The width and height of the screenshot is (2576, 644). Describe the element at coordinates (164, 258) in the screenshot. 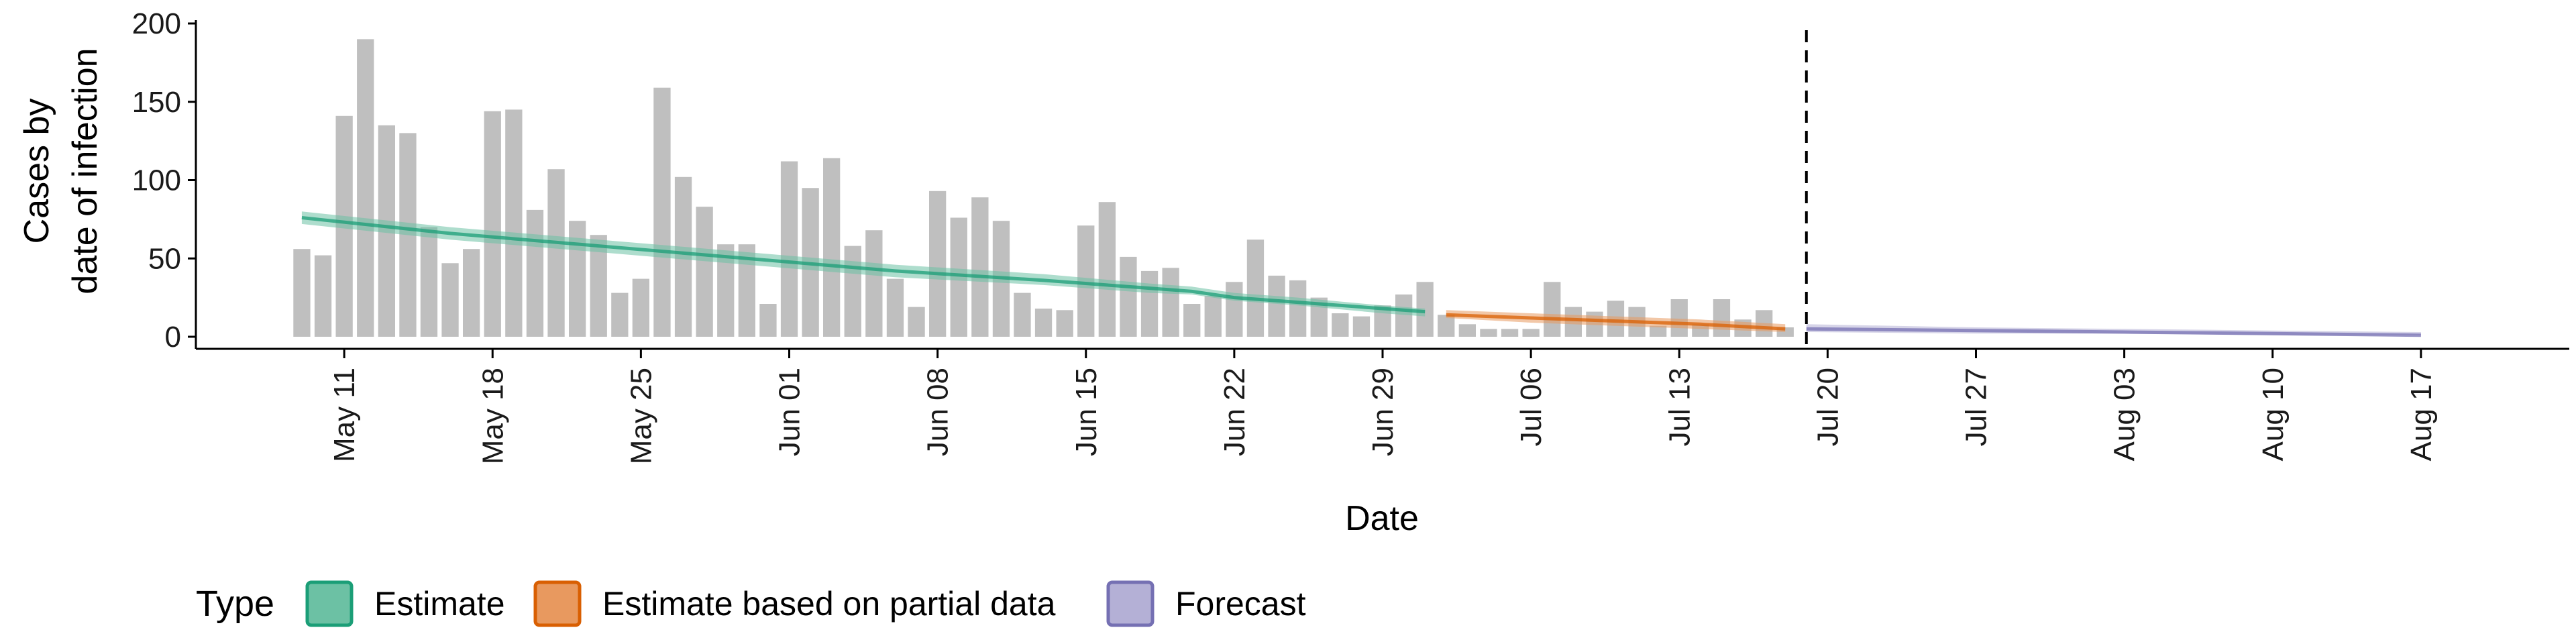

I see `y-tick-label: 50` at that location.